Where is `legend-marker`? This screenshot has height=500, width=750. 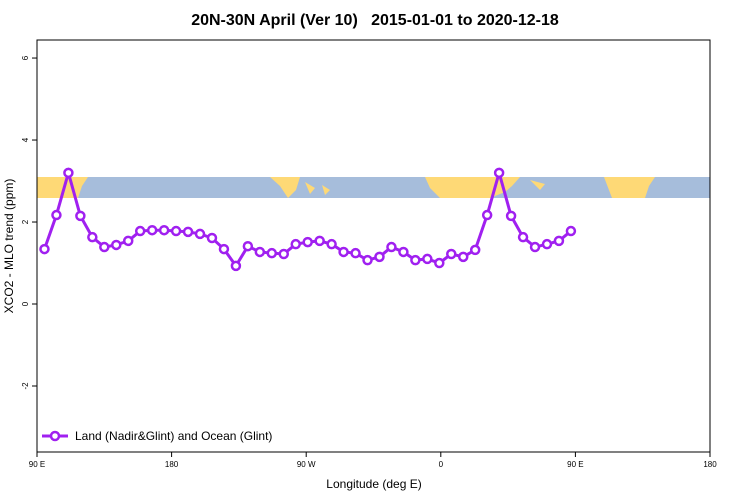 legend-marker is located at coordinates (55, 436).